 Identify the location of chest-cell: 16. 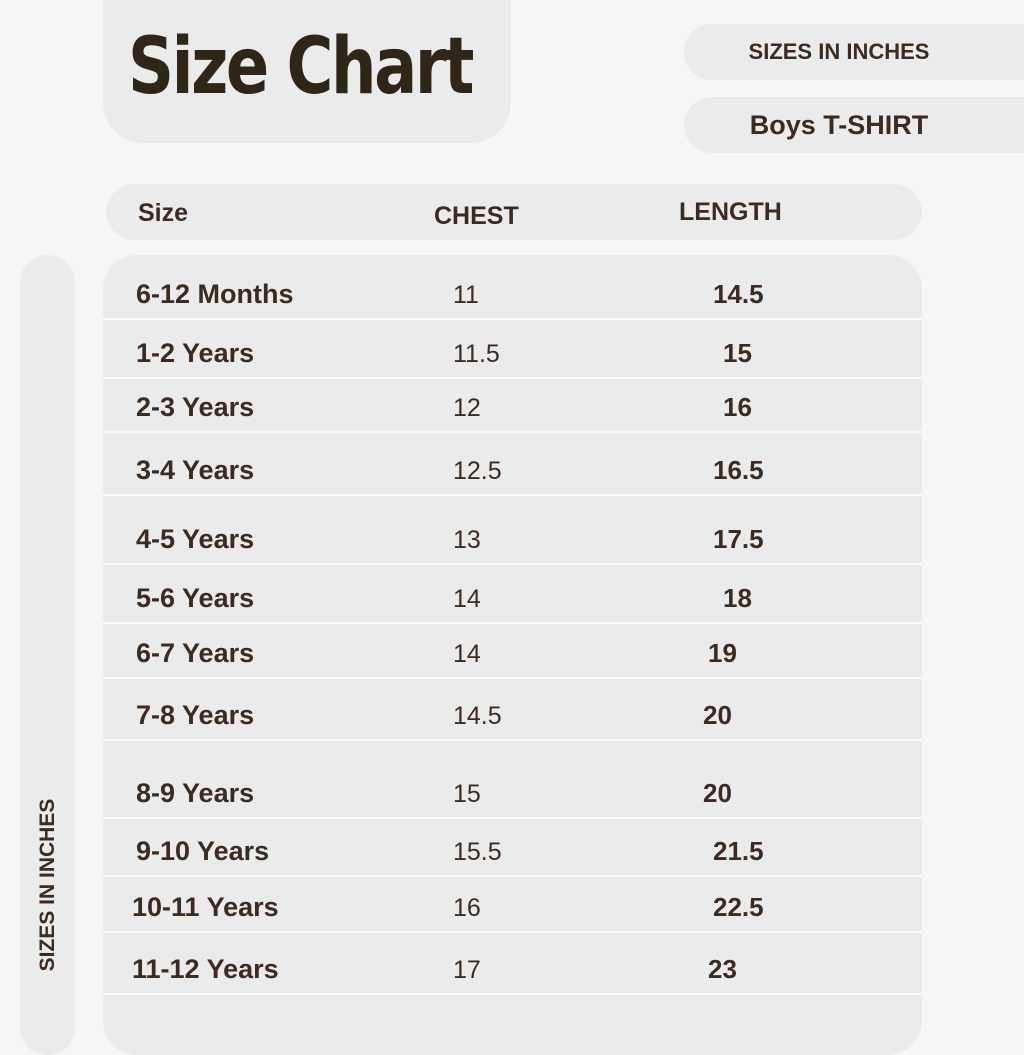
(467, 908).